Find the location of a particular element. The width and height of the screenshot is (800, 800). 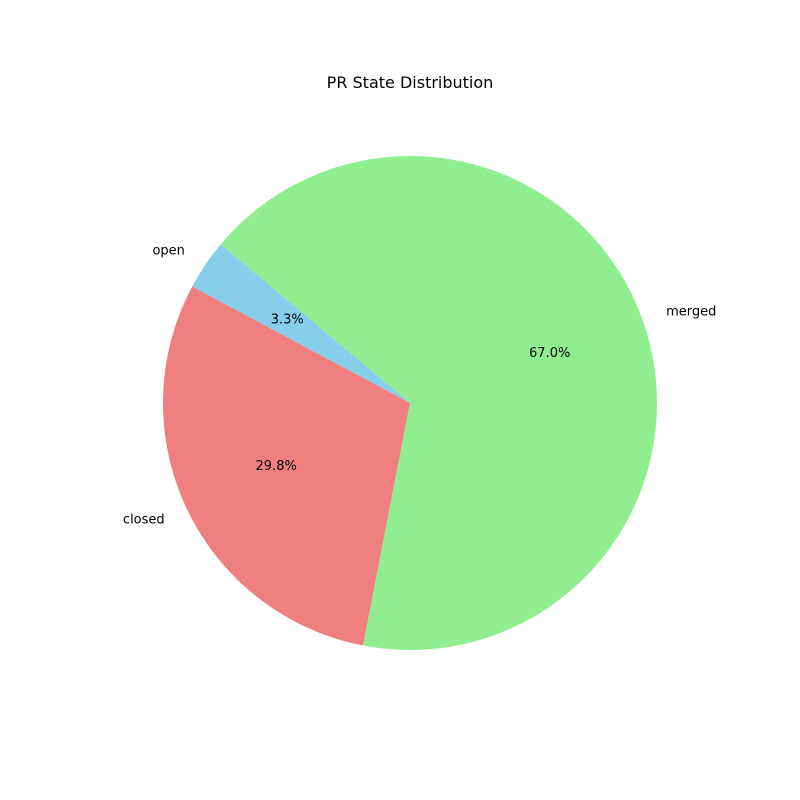

pie-slice-open is located at coordinates (301, 323).